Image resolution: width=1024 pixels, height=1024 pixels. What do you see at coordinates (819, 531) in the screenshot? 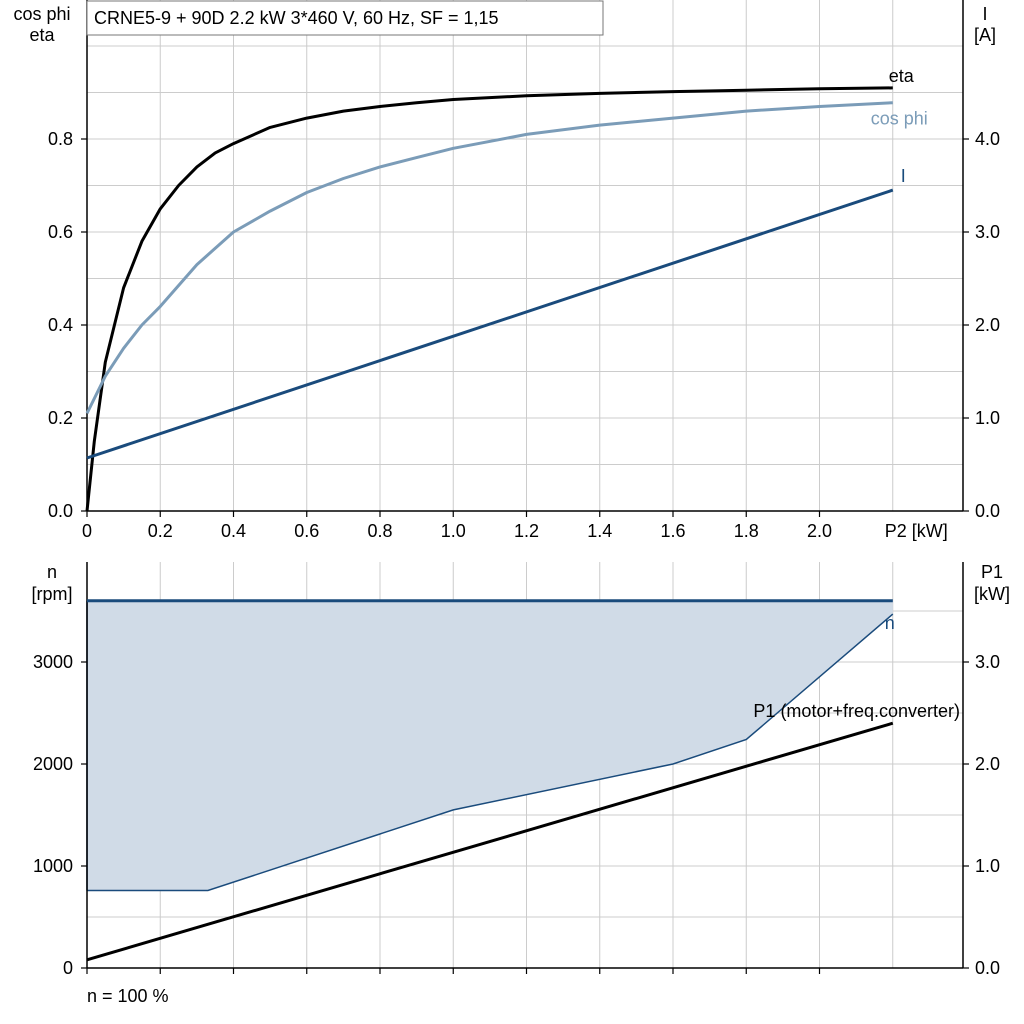
I see `x-tick-label: 2.0` at bounding box center [819, 531].